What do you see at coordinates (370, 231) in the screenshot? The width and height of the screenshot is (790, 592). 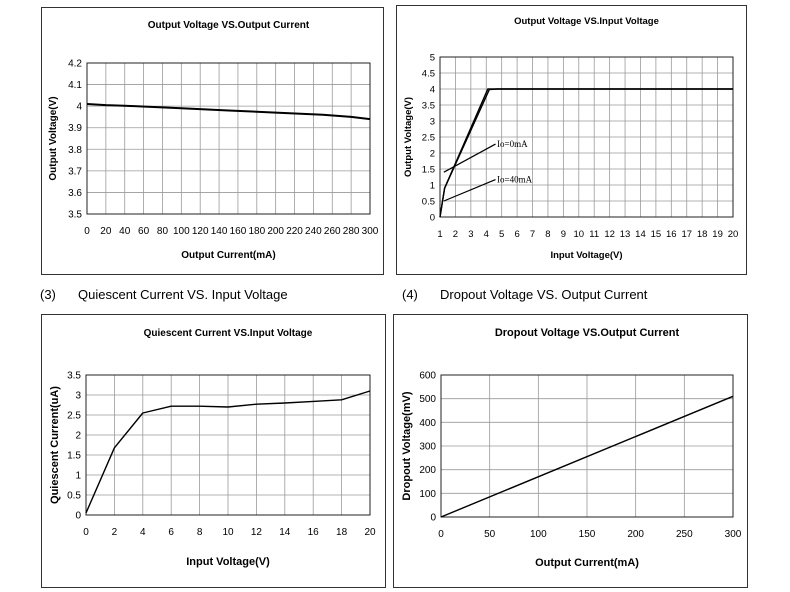 I see `x-tick-label: 300` at bounding box center [370, 231].